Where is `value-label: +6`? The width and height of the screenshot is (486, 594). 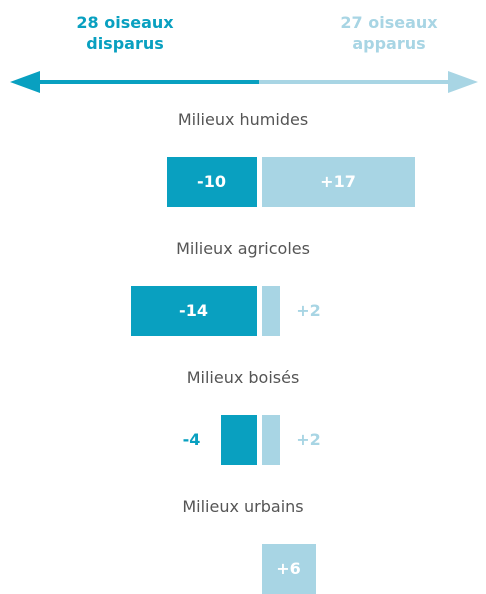 value-label: +6 is located at coordinates (288, 568).